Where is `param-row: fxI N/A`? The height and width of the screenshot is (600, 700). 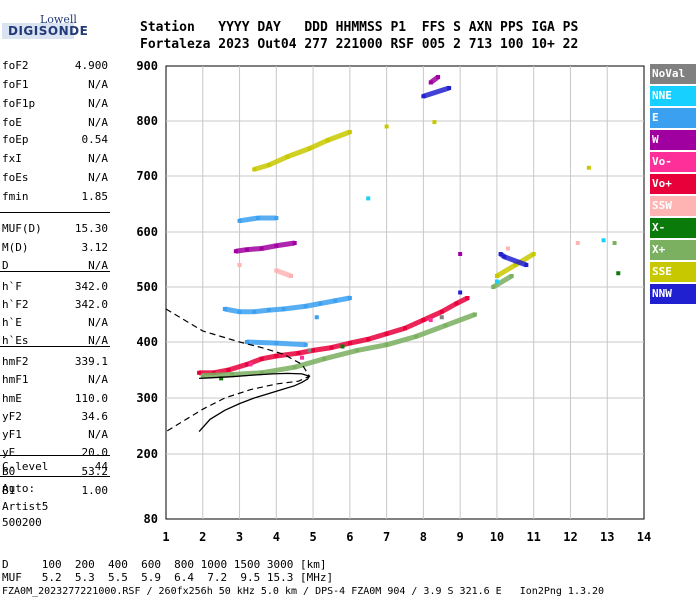
param-row: fxI N/A is located at coordinates (55, 161).